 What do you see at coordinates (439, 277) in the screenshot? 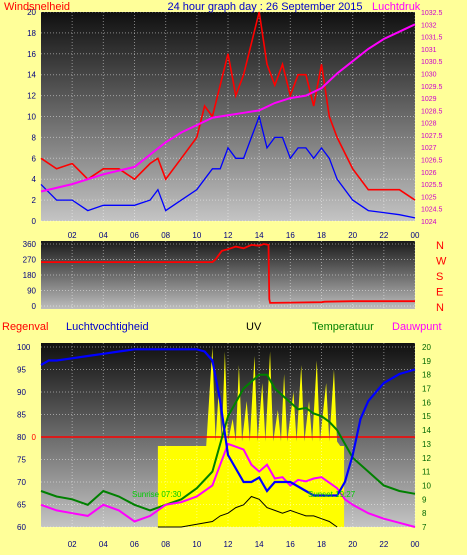
I see `compass-label: S` at bounding box center [439, 277].